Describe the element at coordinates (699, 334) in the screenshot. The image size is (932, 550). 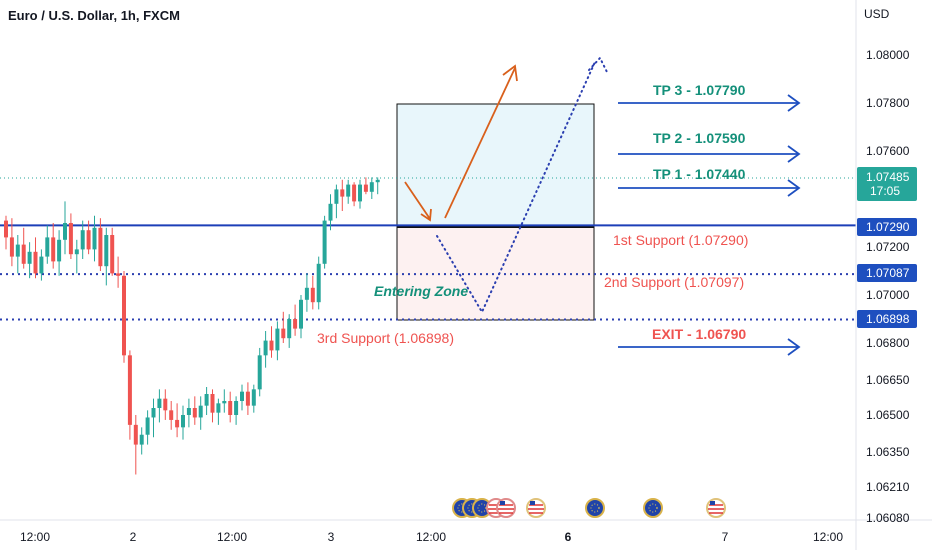
I see `exit-label: EXIT - 1.06790` at that location.